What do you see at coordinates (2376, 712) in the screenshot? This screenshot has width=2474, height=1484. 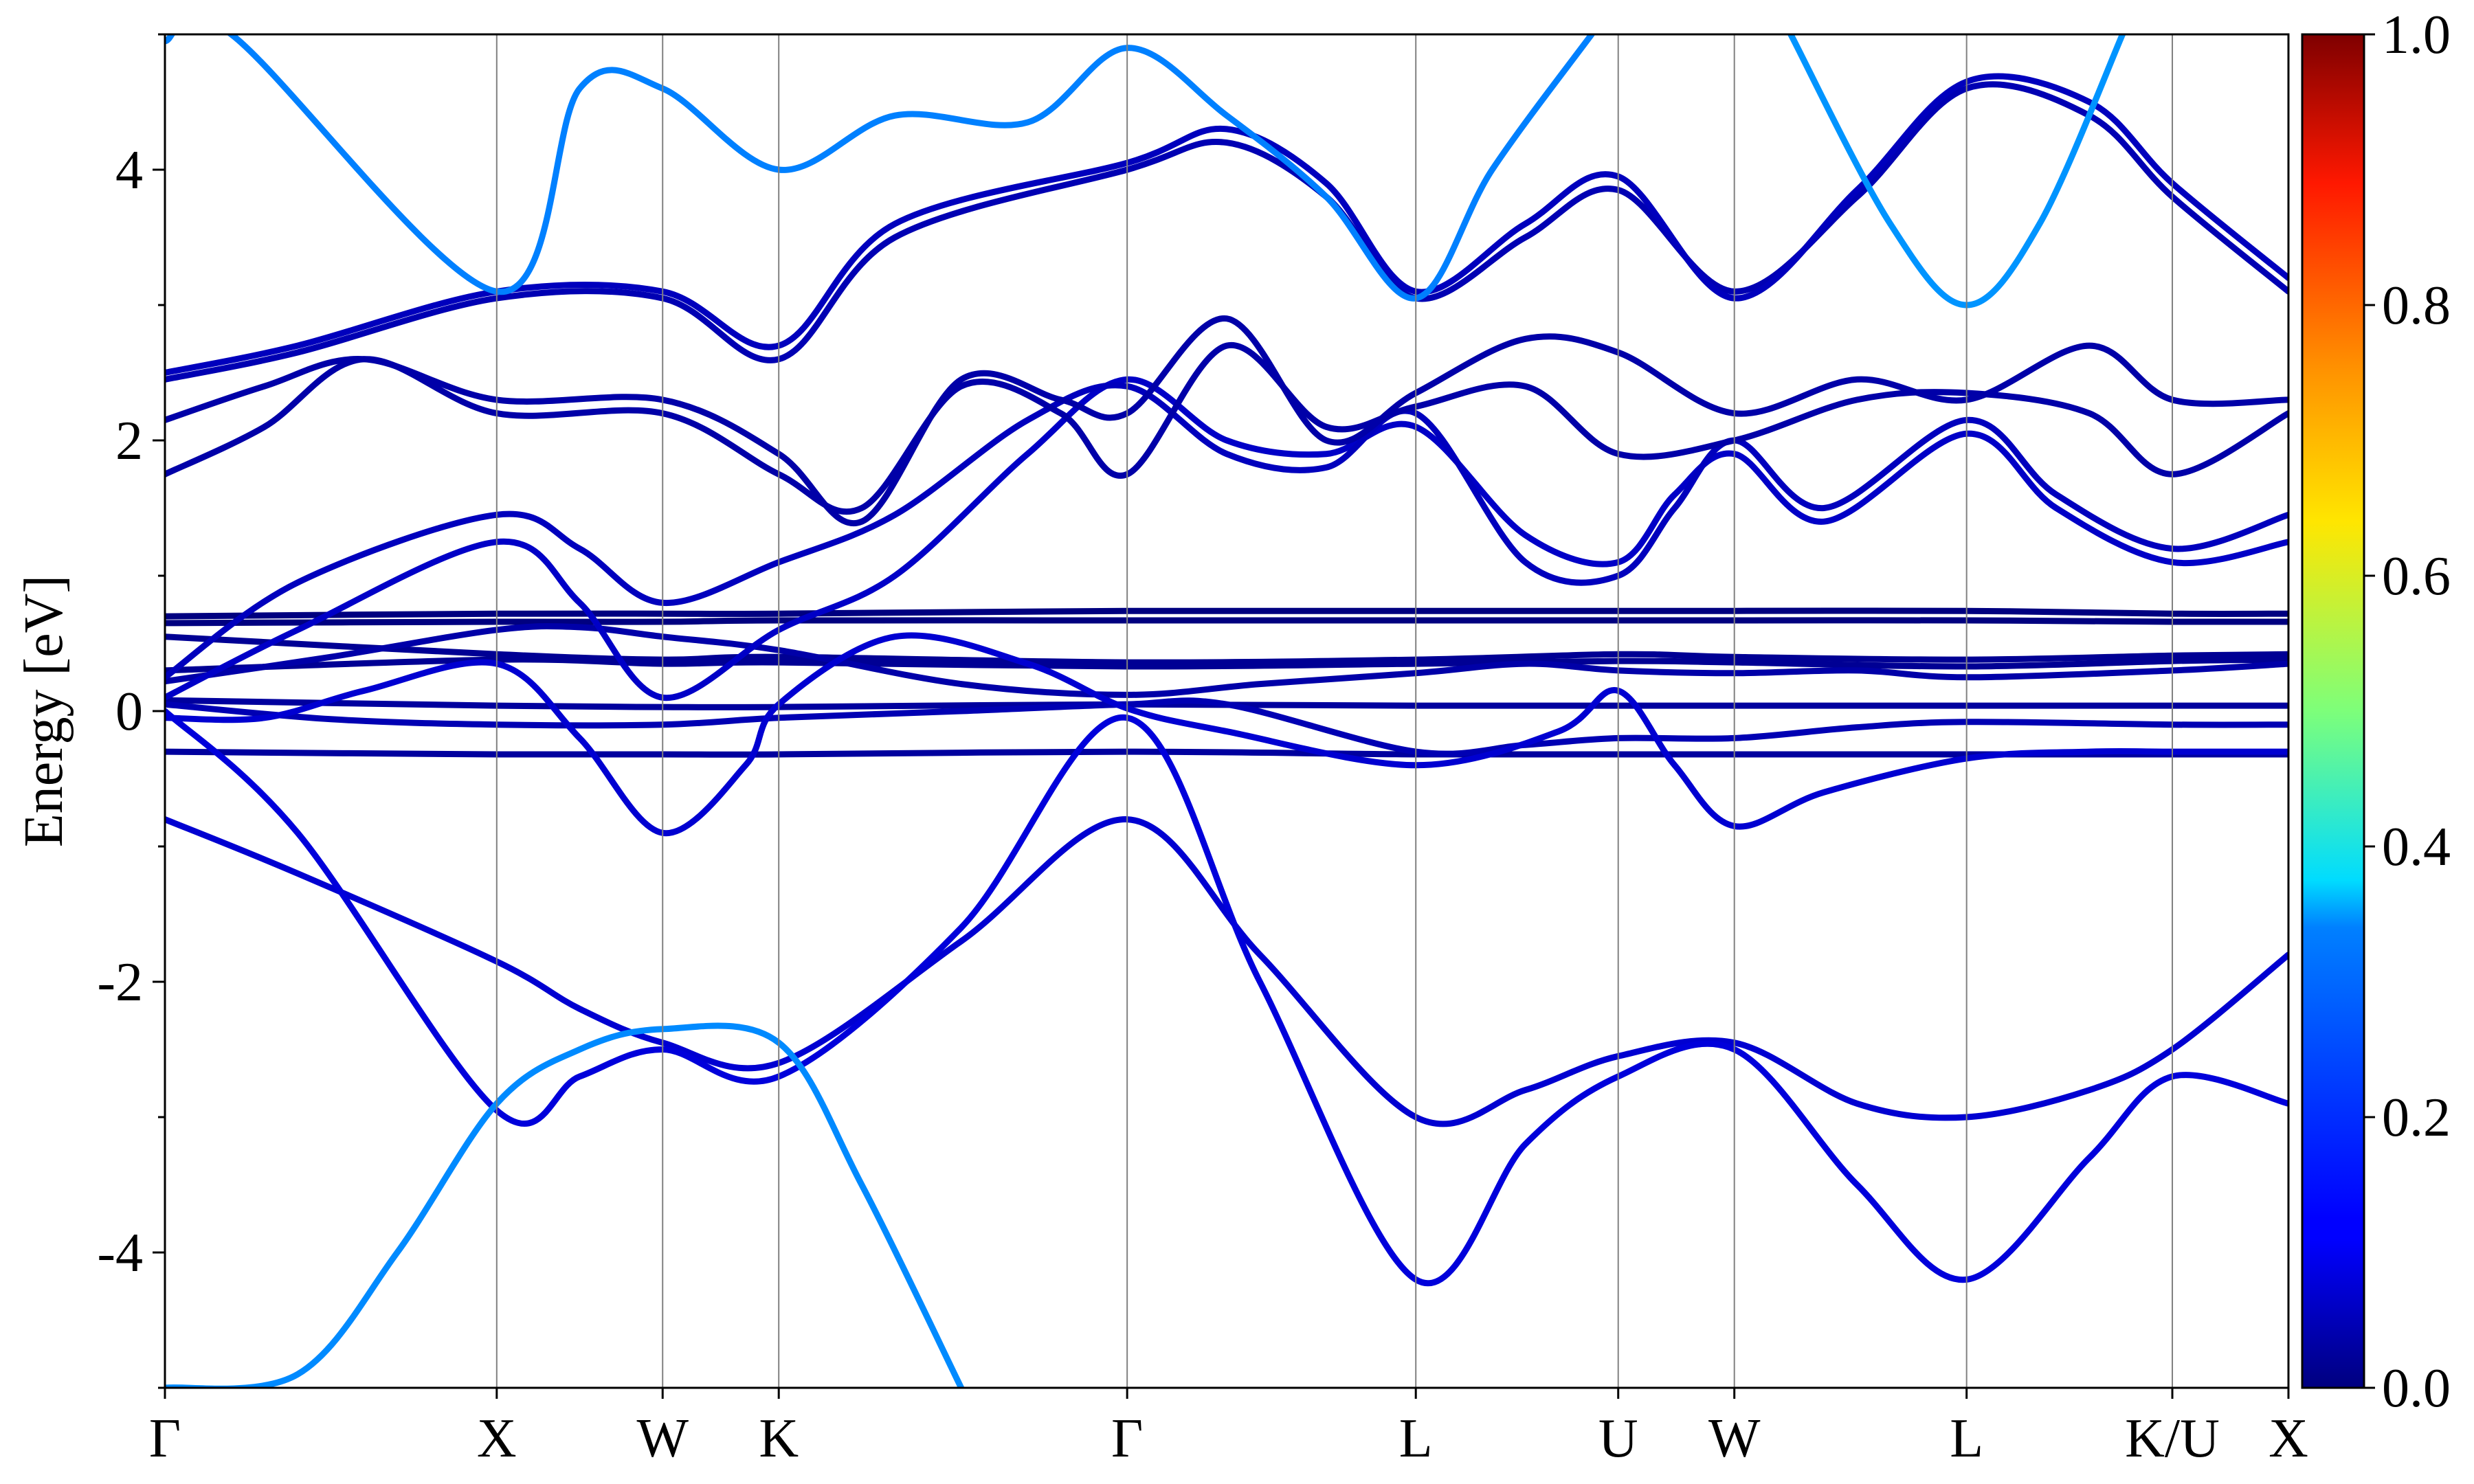 I see `colorbar: 0.0 0.2 0.4 0.6 0.8 1.0` at bounding box center [2376, 712].